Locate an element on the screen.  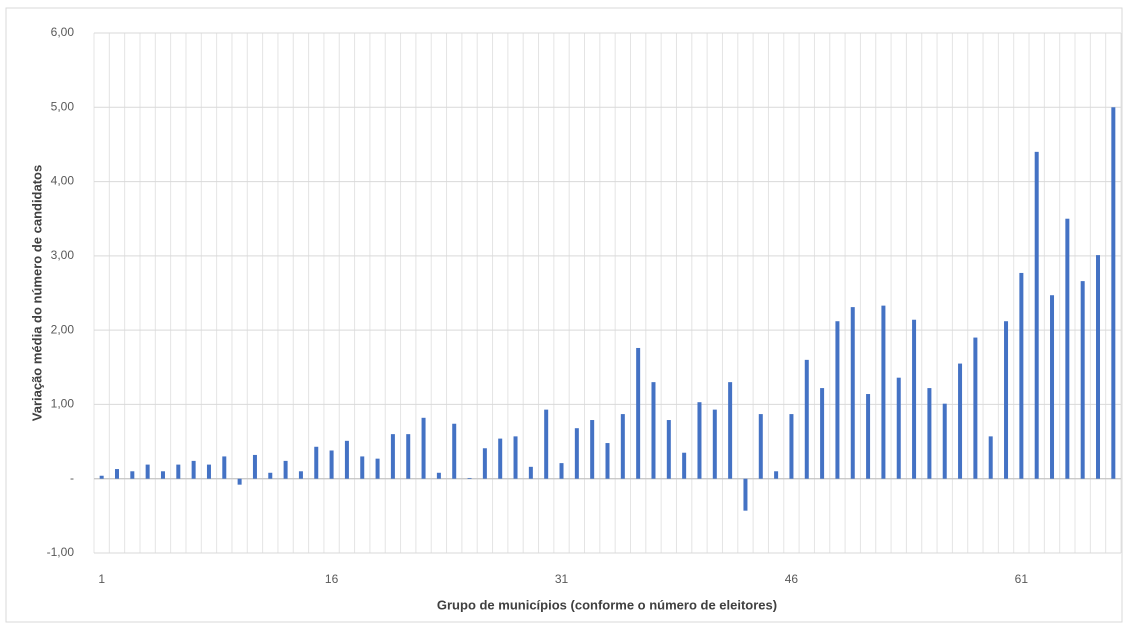
y-tick-label: 2,00 is located at coordinates (63, 329).